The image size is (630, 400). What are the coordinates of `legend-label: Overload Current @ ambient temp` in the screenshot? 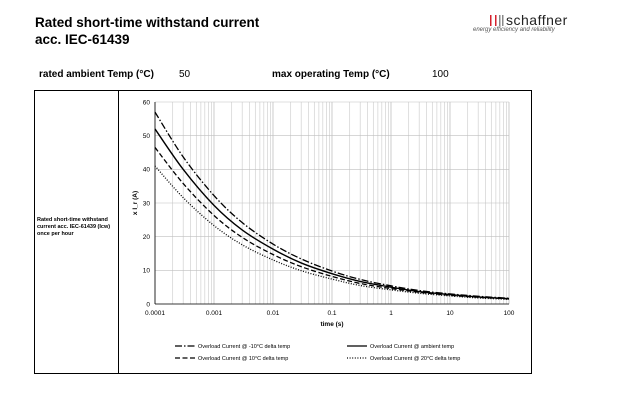 It's located at (412, 347).